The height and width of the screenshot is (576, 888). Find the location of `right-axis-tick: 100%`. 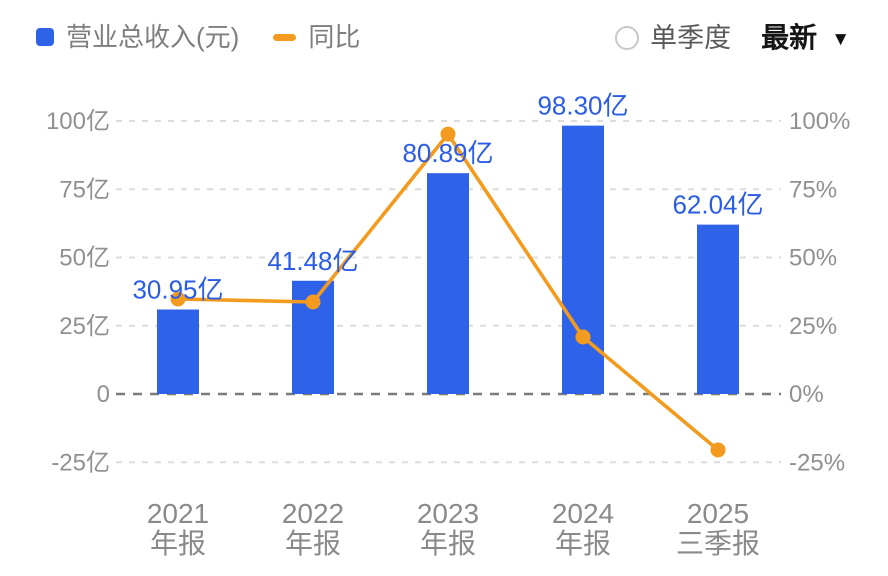

right-axis-tick: 100% is located at coordinates (819, 121).